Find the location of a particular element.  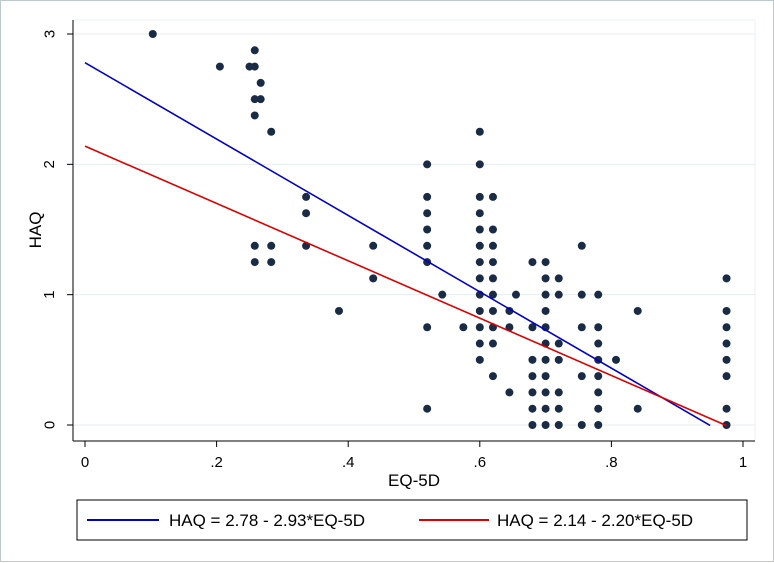

legend-label-blue-line: HAQ = 2.78 - 2.93*EQ-5D is located at coordinates (267, 520).